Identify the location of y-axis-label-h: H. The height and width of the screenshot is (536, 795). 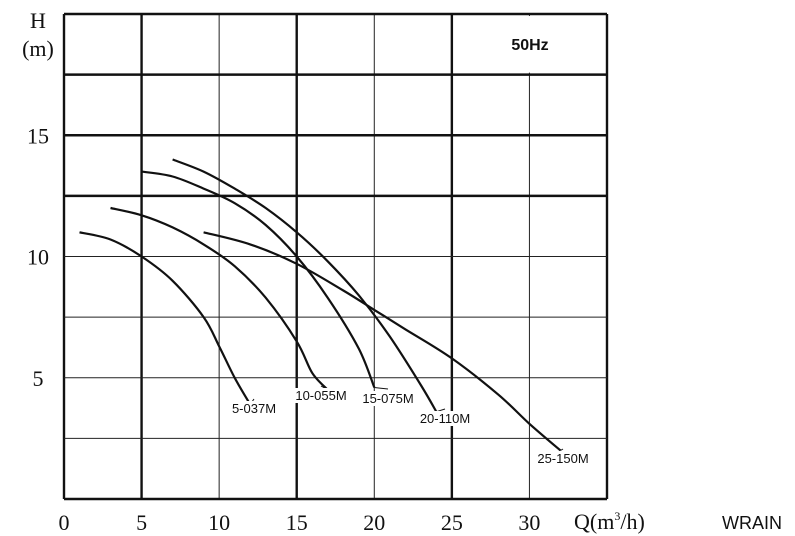
(38, 20).